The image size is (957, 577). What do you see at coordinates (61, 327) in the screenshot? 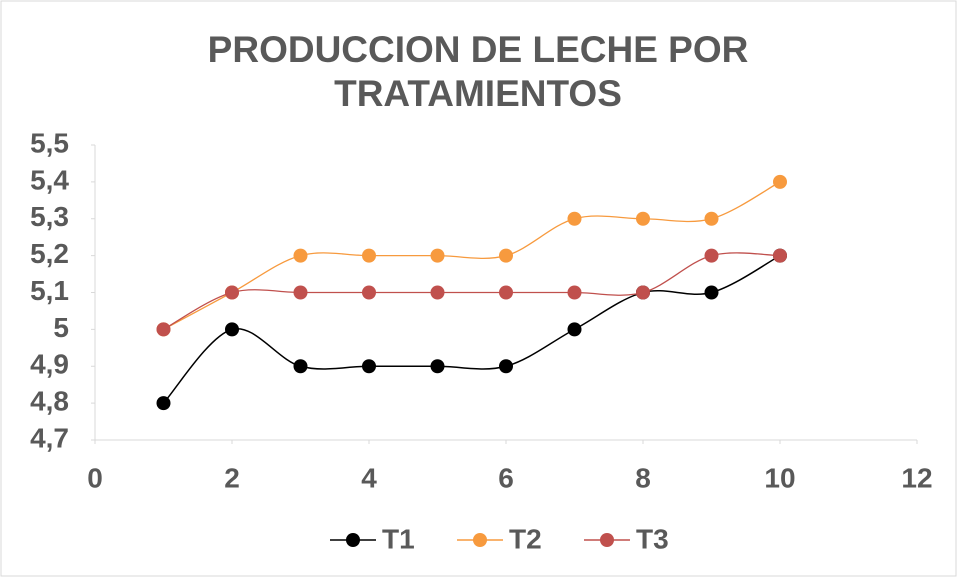
I see `y-tick-label: 5` at bounding box center [61, 327].